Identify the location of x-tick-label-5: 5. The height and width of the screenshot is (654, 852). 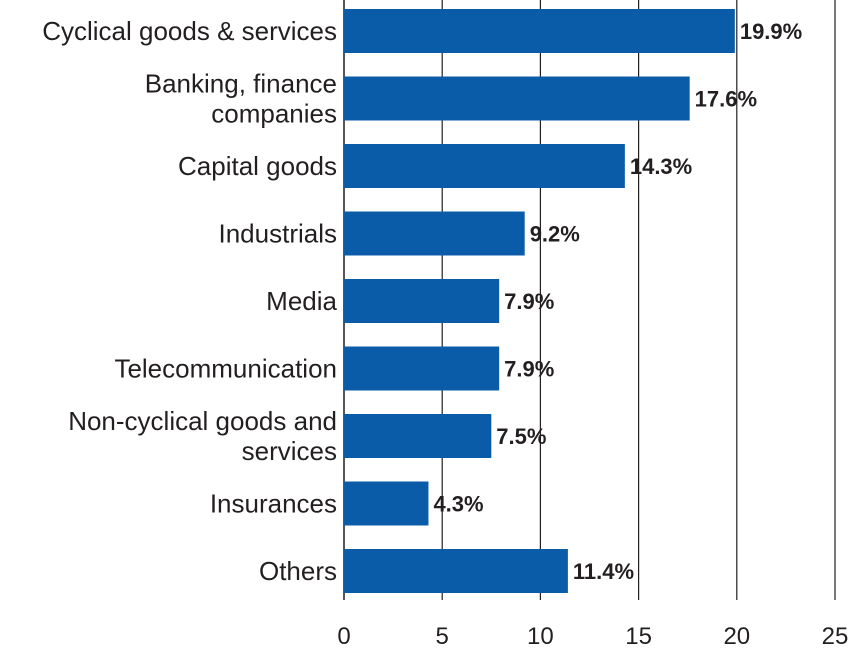
(442, 636).